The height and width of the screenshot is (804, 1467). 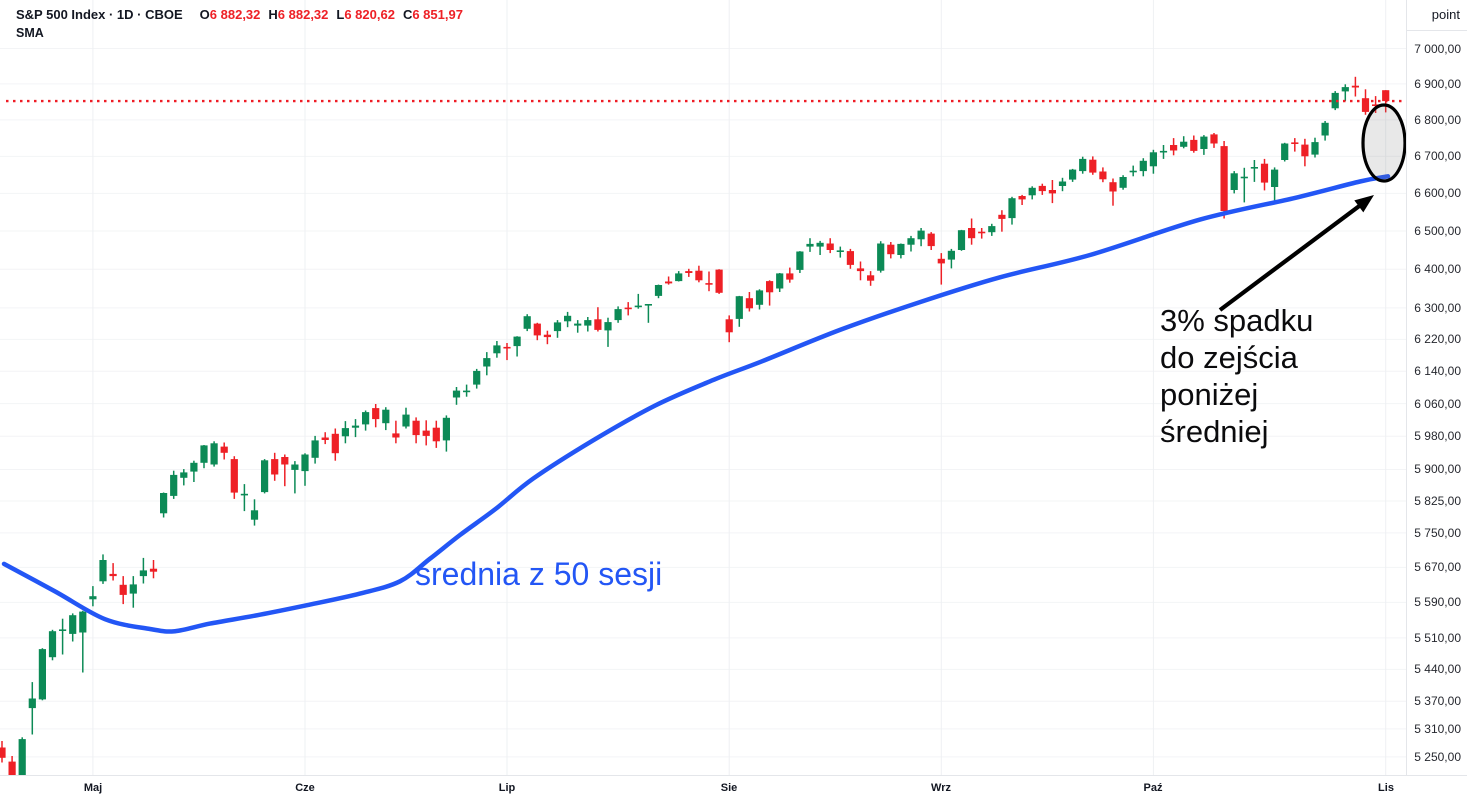 I want to click on low-label: L, so click(x=340, y=14).